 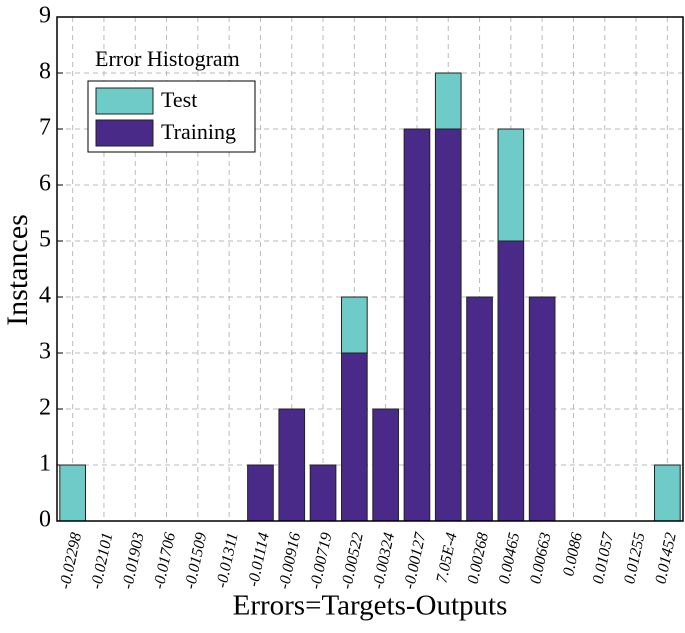 What do you see at coordinates (45, 464) in the screenshot?
I see `y-tick-label: 1` at bounding box center [45, 464].